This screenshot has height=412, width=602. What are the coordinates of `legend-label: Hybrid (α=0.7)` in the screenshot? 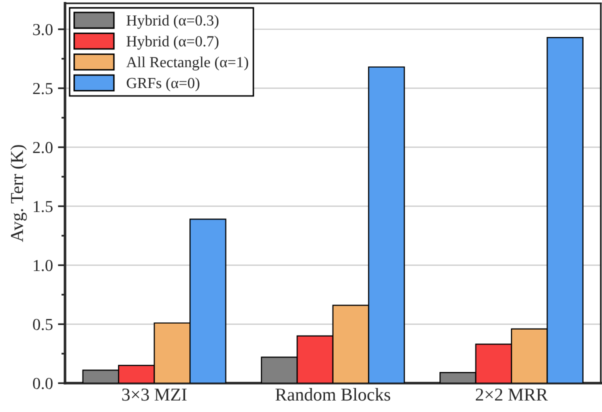 It's located at (172, 43).